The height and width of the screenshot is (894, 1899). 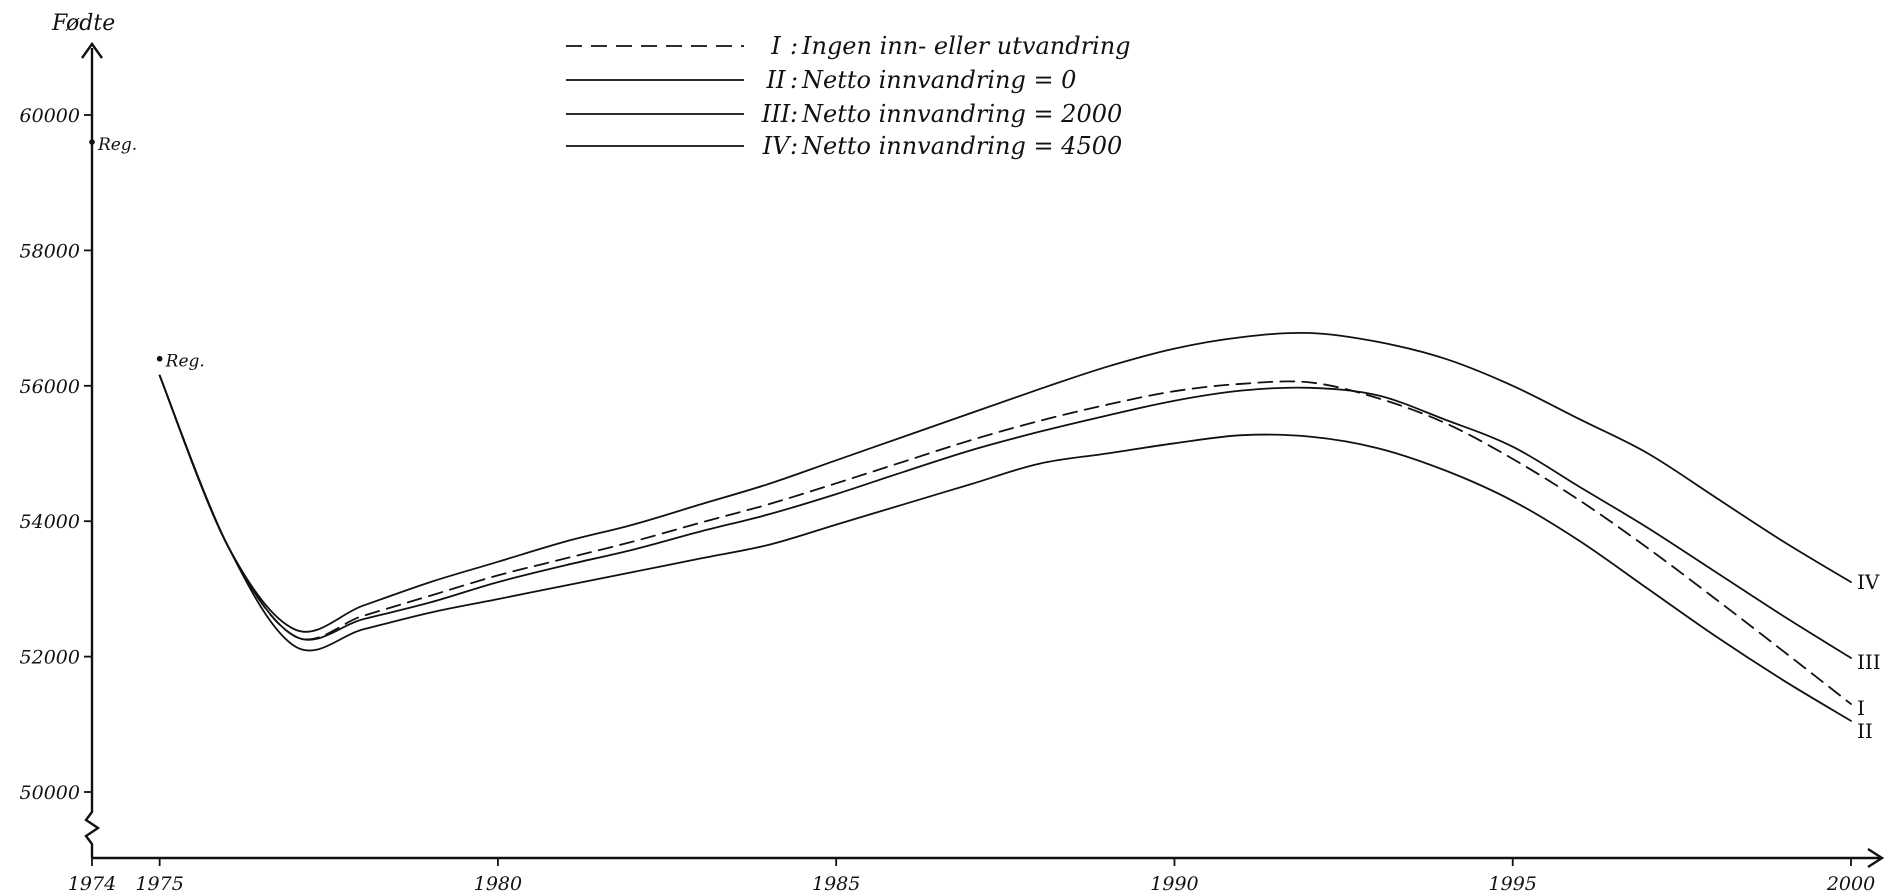 I want to click on x-tick-label: 1985, so click(x=836, y=883).